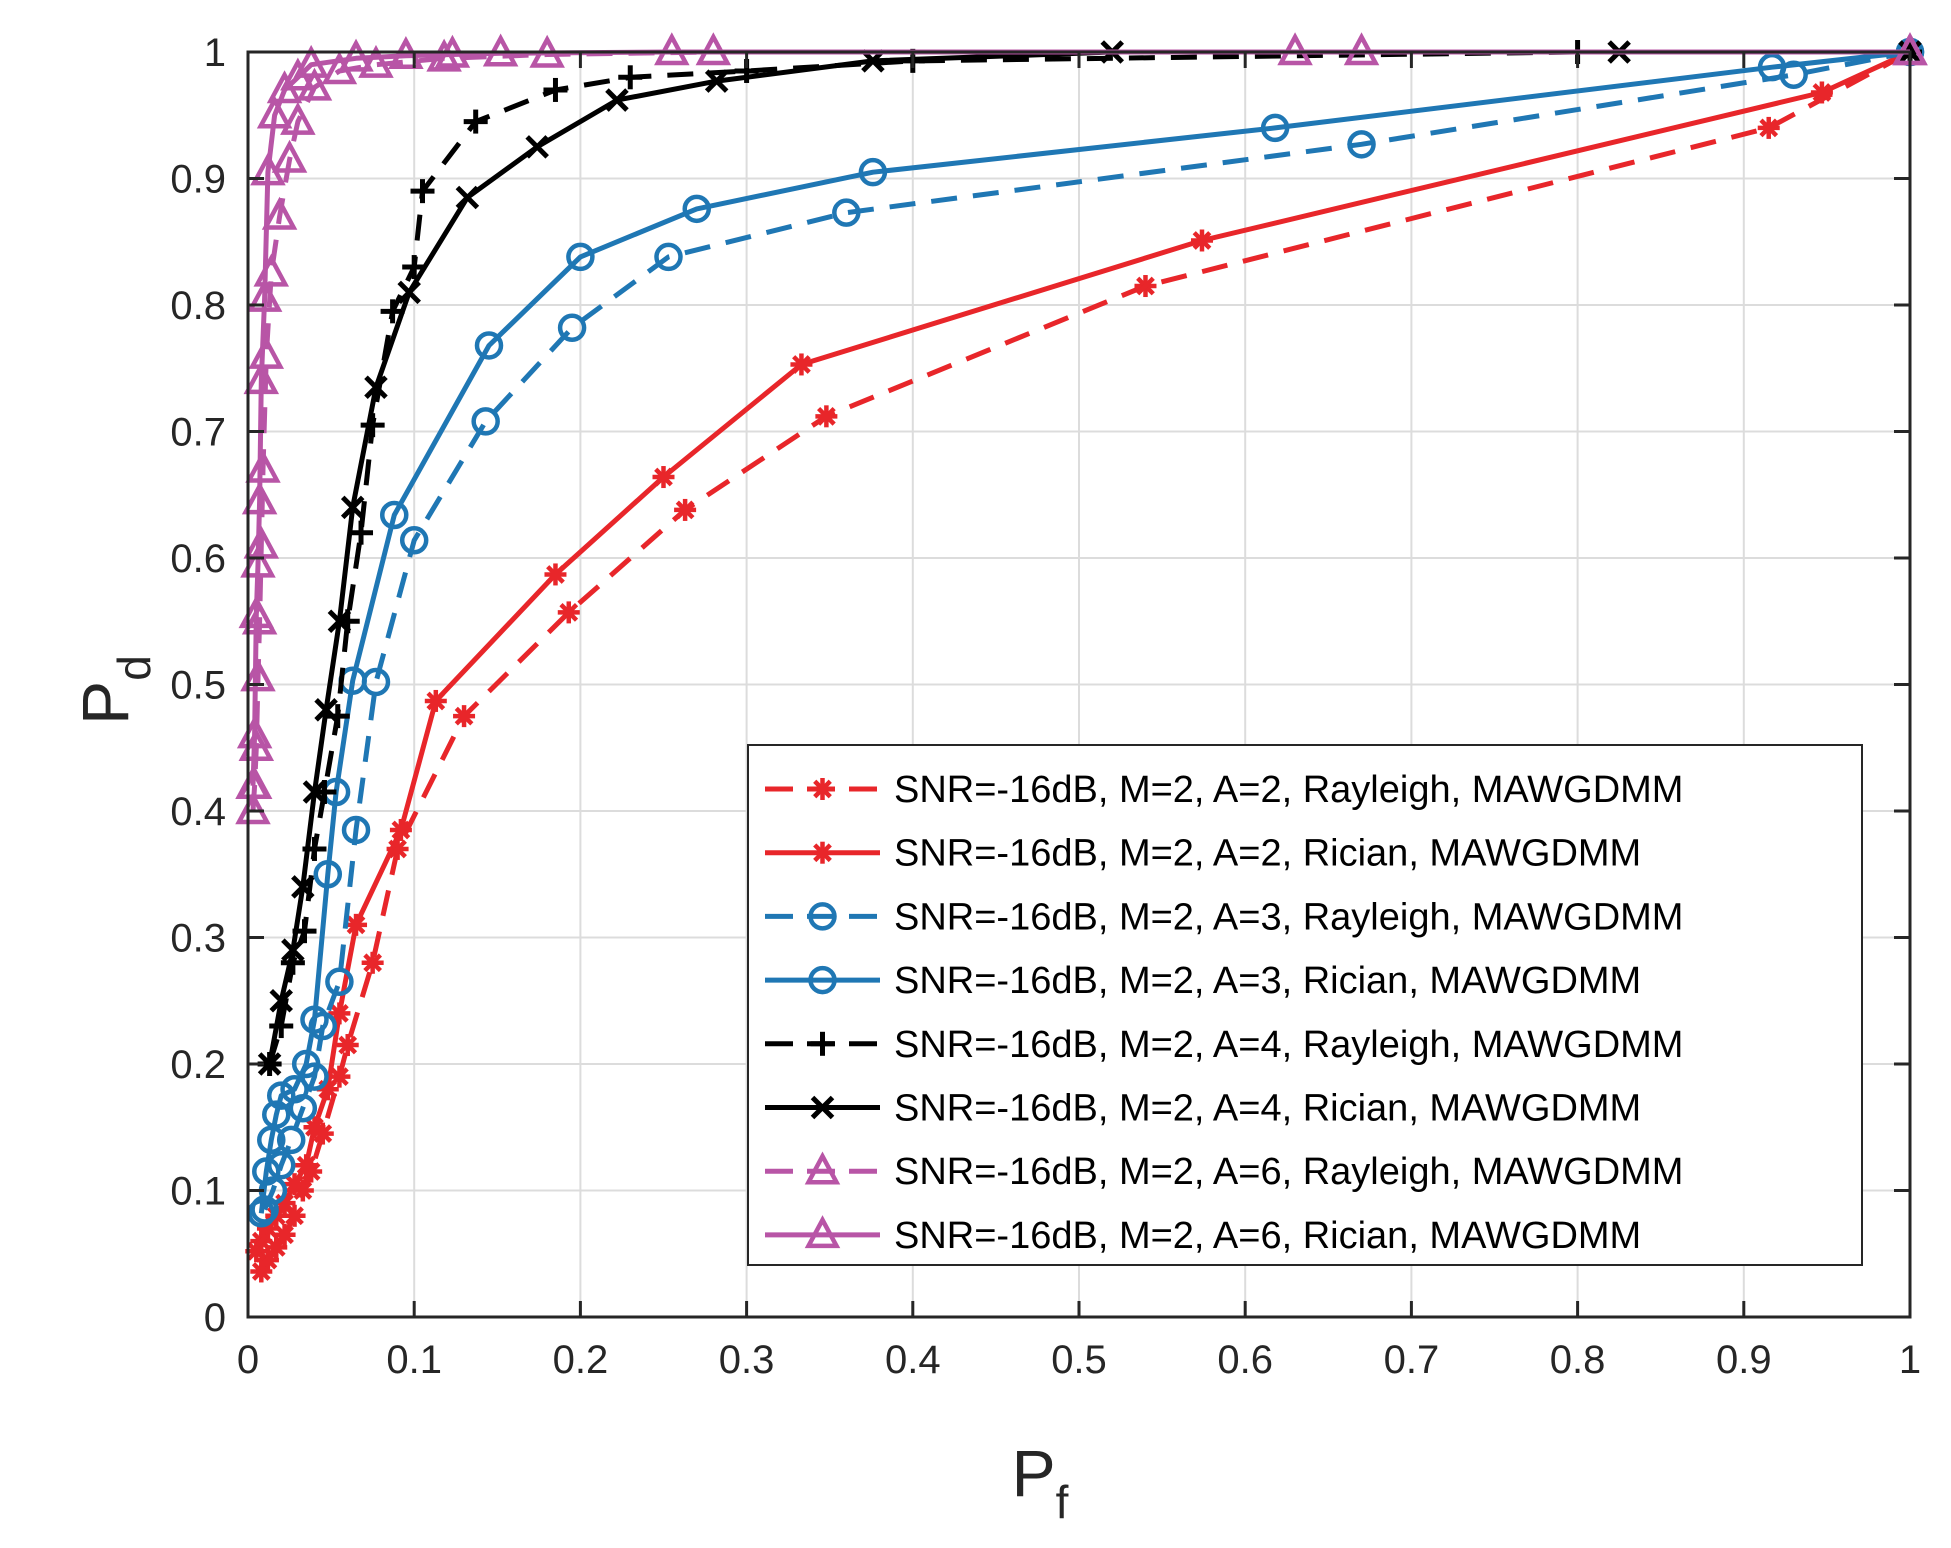 The width and height of the screenshot is (1951, 1548). I want to click on x-axis-label: Pf, so click(1040, 1482).